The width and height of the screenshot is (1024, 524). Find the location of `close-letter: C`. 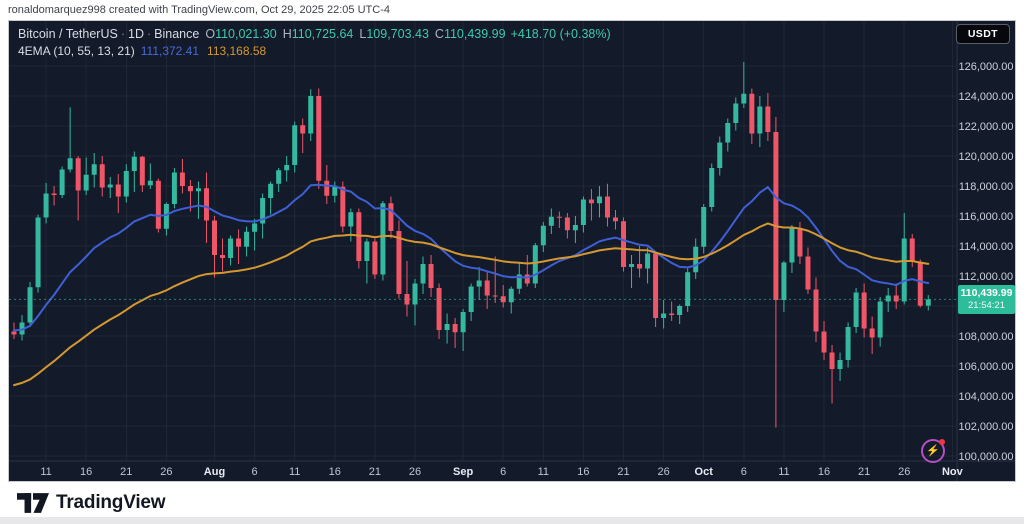

close-letter: C is located at coordinates (439, 34).